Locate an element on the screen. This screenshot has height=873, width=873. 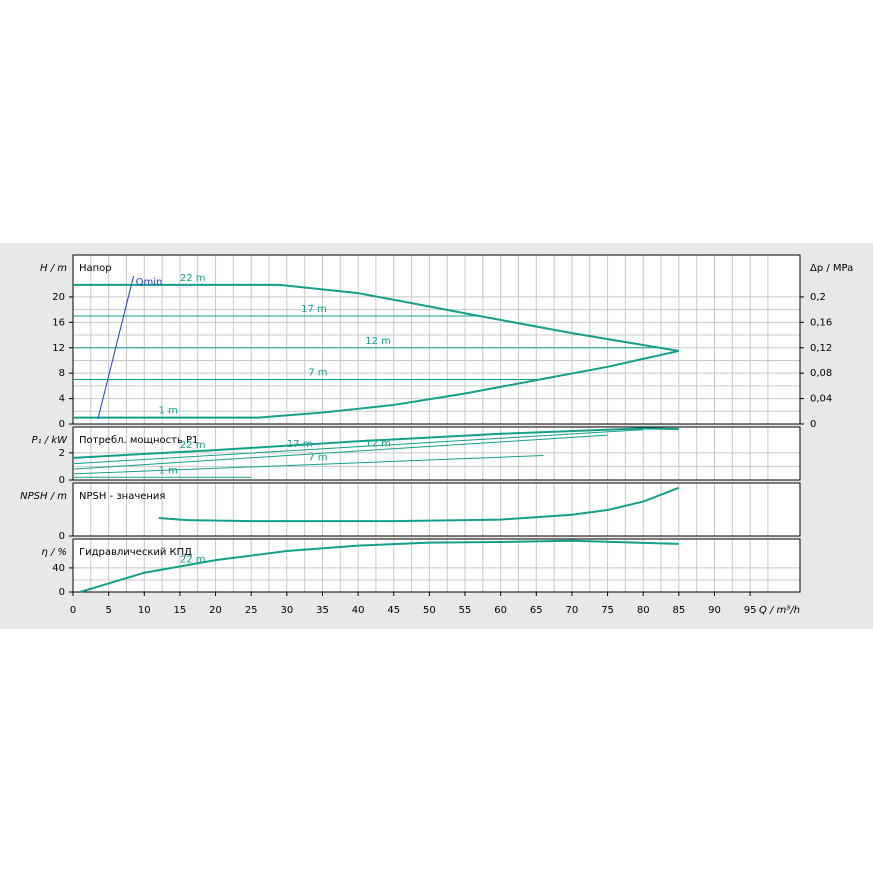
panel-title: Напор is located at coordinates (95, 268).